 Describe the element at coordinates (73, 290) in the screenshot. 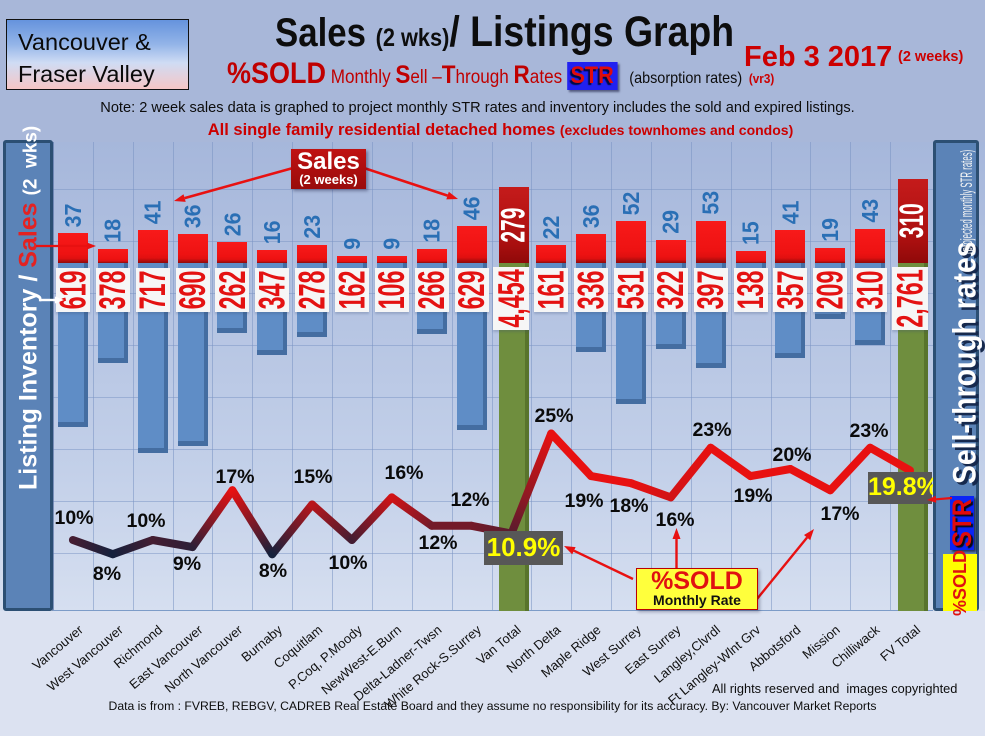

I see `svg-text: 619` at that location.